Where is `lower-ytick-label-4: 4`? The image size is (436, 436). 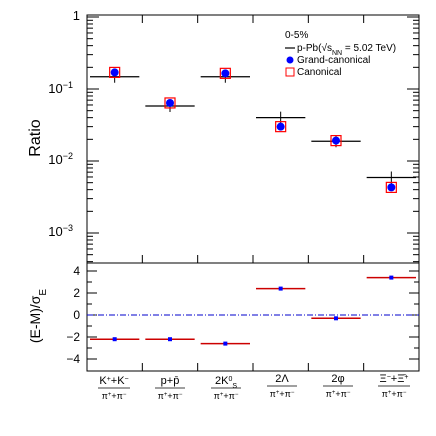
lower-ytick-label-4: 4 is located at coordinates (76, 271).